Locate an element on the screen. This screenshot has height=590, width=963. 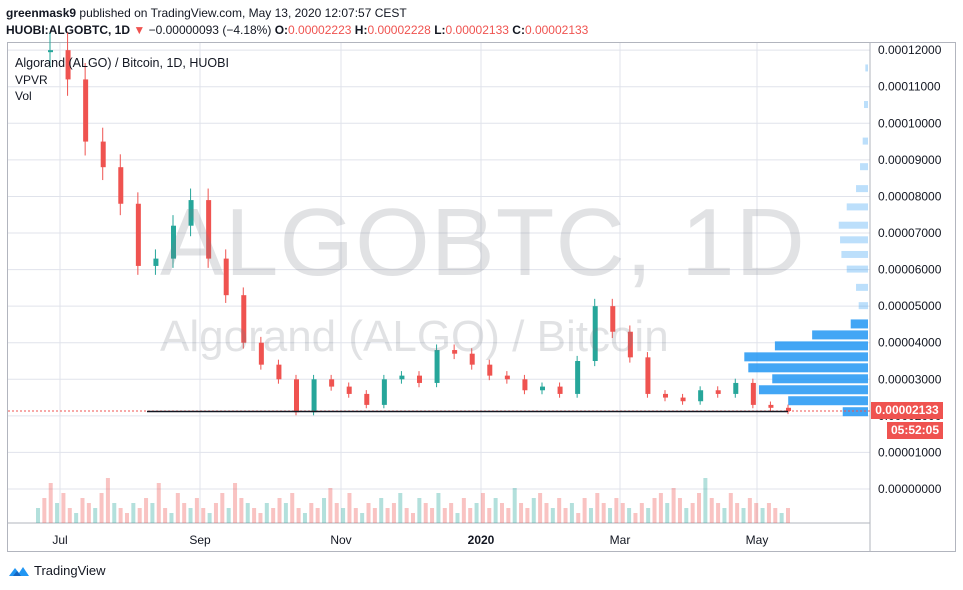
vpvr-indicator-label: VPVR is located at coordinates (31, 79).